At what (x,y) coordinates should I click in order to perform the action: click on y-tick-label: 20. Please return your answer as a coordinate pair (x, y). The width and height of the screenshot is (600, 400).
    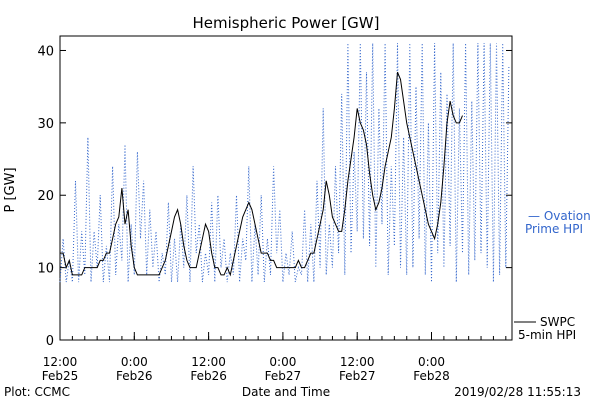
    Looking at the image, I should click on (45, 196).